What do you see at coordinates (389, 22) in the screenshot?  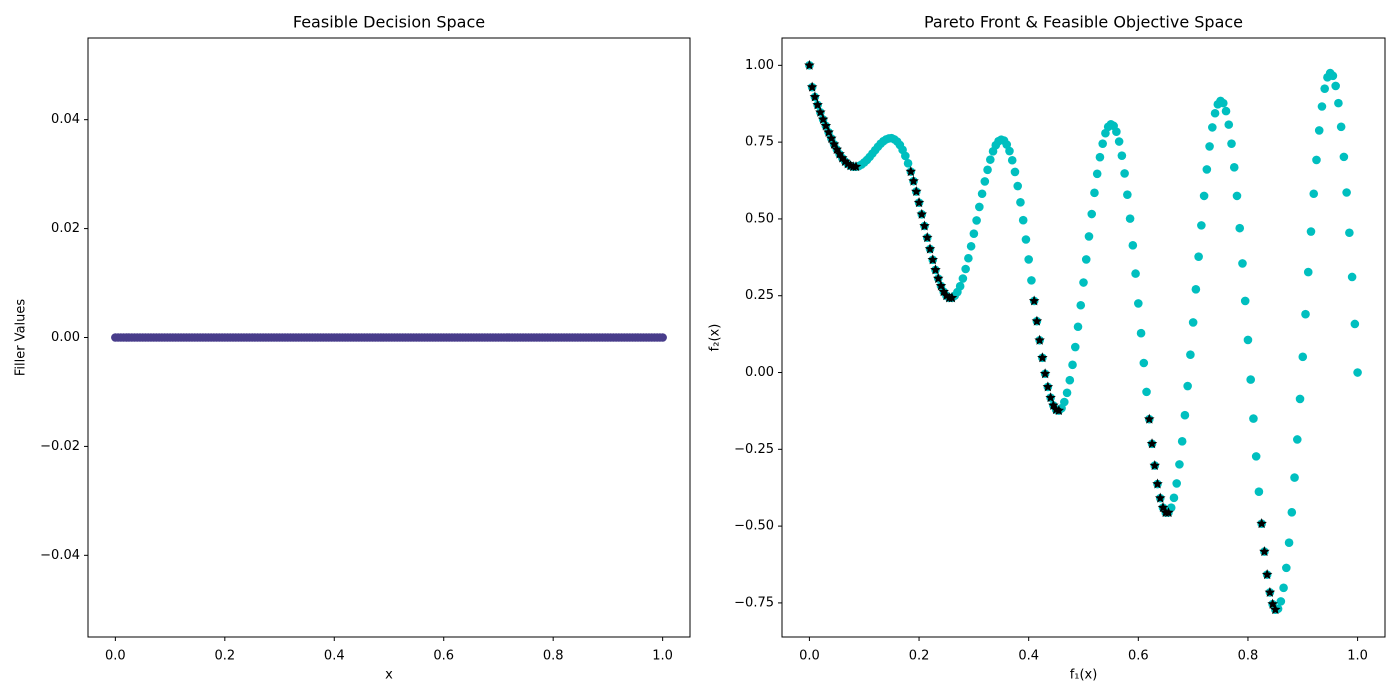 I see `chart-title: Feasible Decision Space` at bounding box center [389, 22].